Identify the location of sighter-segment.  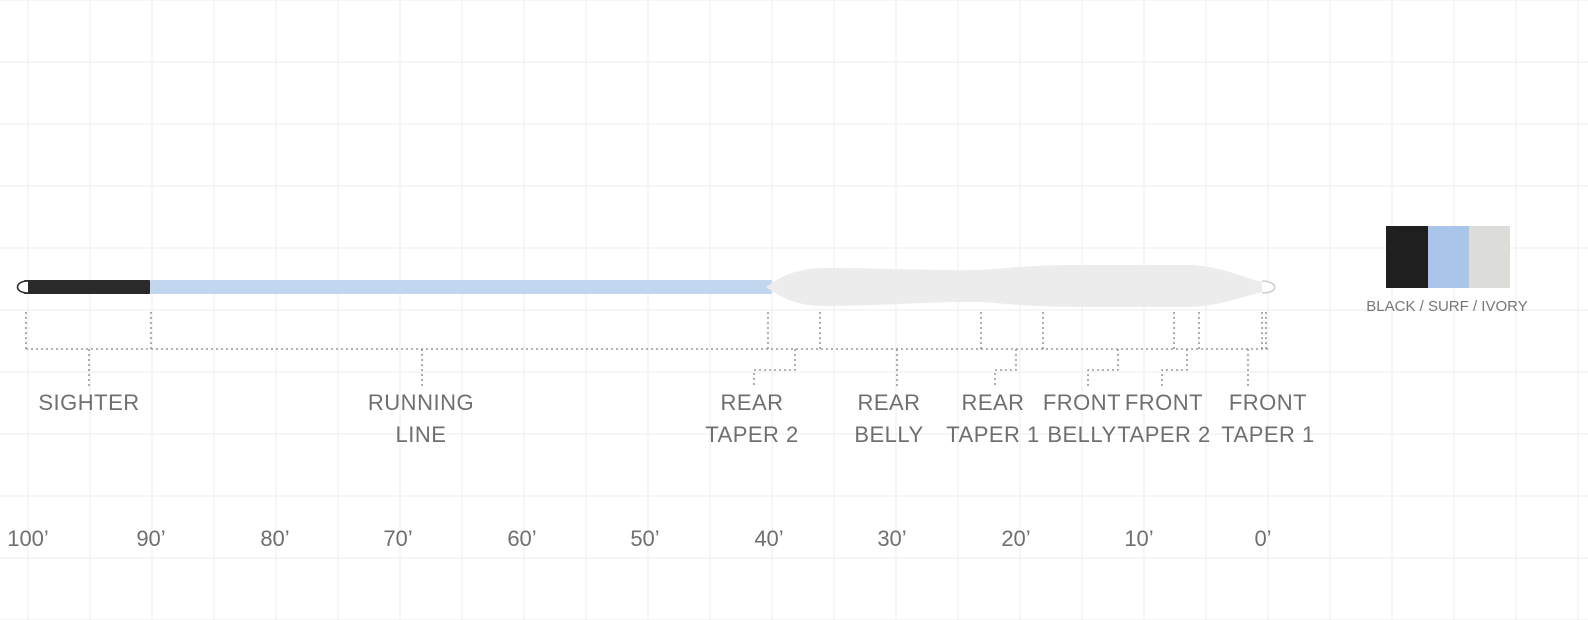
(87, 287).